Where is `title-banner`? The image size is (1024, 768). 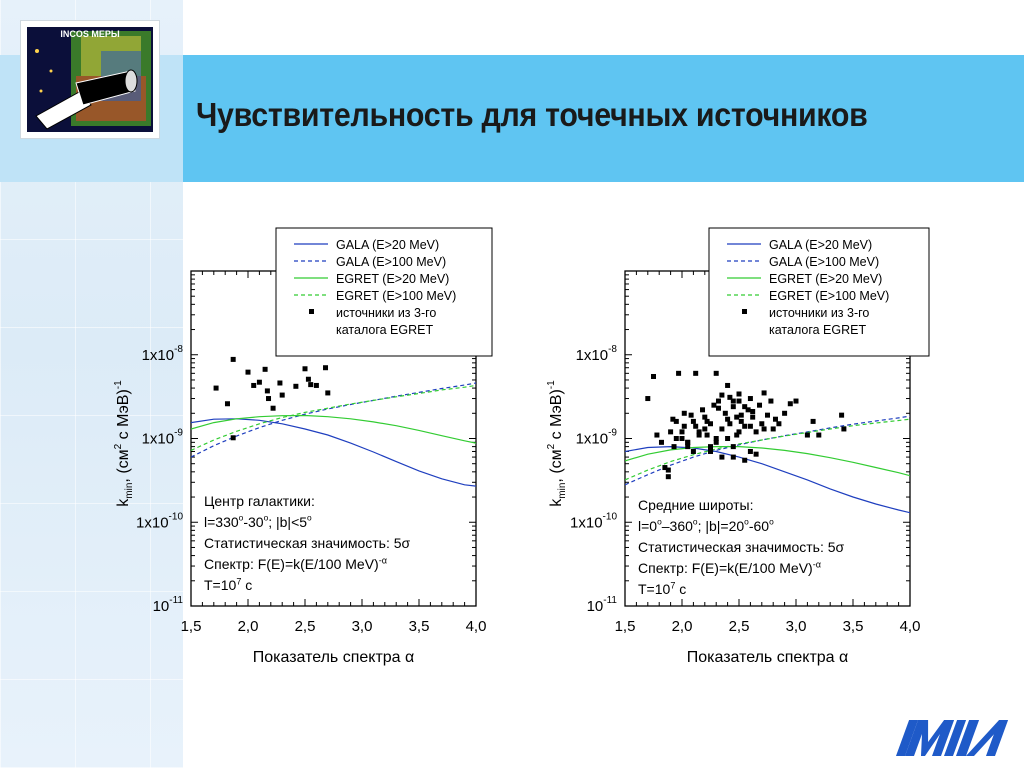 title-banner is located at coordinates (603, 118).